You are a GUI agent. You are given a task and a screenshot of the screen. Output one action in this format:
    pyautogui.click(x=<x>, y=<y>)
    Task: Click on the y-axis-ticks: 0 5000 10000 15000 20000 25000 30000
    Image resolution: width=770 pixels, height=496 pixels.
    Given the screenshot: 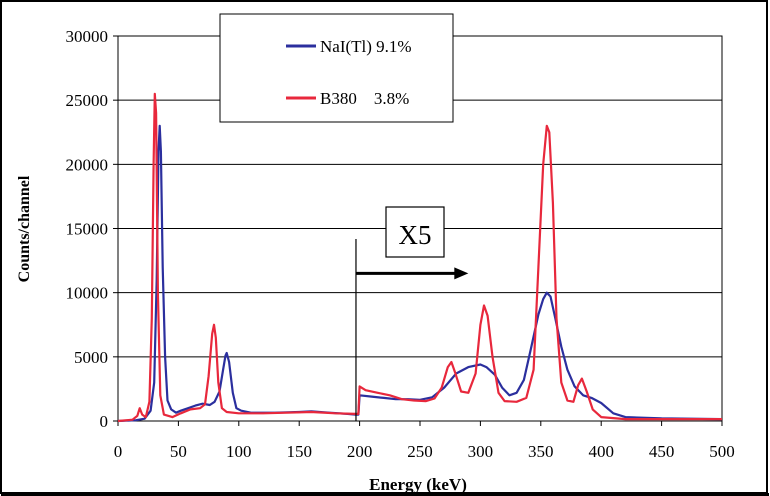 What is the action you would take?
    pyautogui.click(x=92, y=229)
    